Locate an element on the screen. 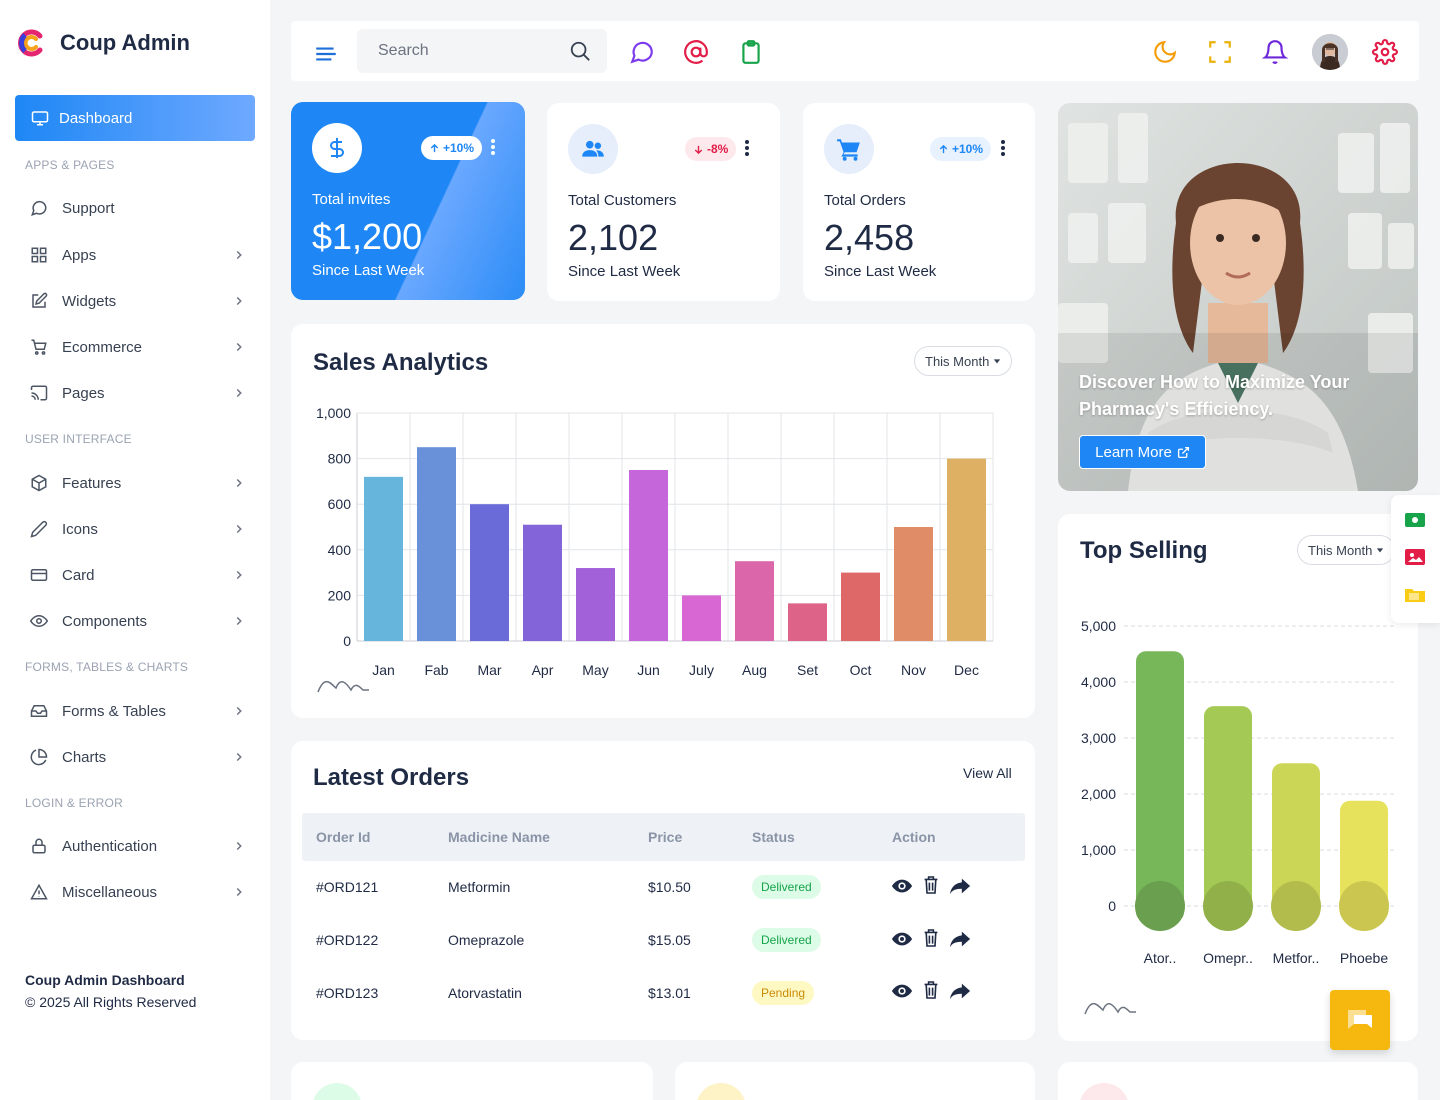 The width and height of the screenshot is (1440, 1100). dollar-icon is located at coordinates (337, 148).